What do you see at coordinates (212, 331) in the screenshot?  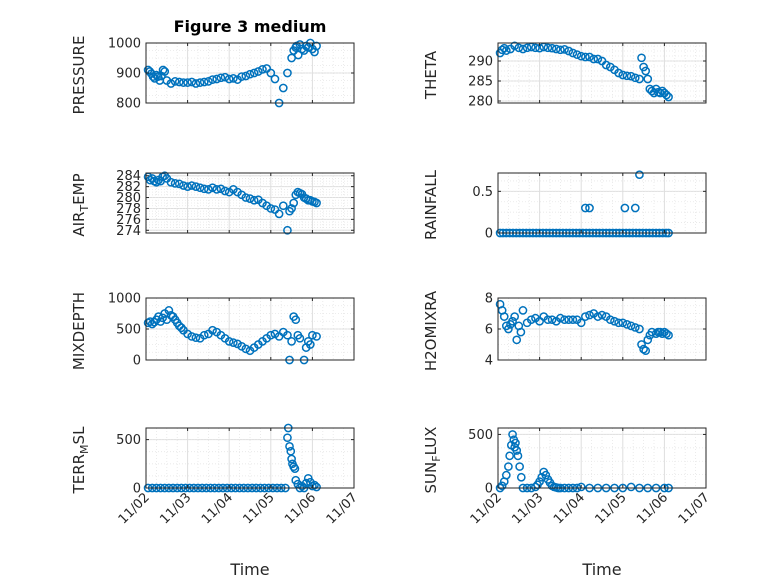 I see `subplot-5: 0 500 1000 MIXDEPTH` at bounding box center [212, 331].